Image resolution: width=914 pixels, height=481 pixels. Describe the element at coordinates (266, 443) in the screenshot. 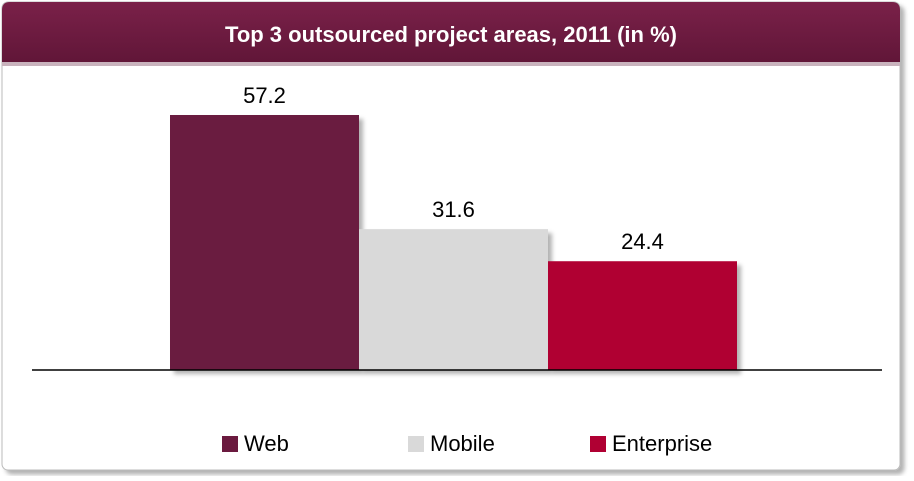

I see `legend-label: Web` at that location.